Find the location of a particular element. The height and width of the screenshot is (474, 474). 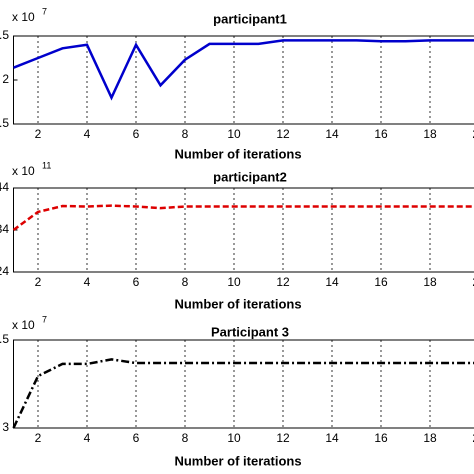

chart-title: participant1 is located at coordinates (250, 18).